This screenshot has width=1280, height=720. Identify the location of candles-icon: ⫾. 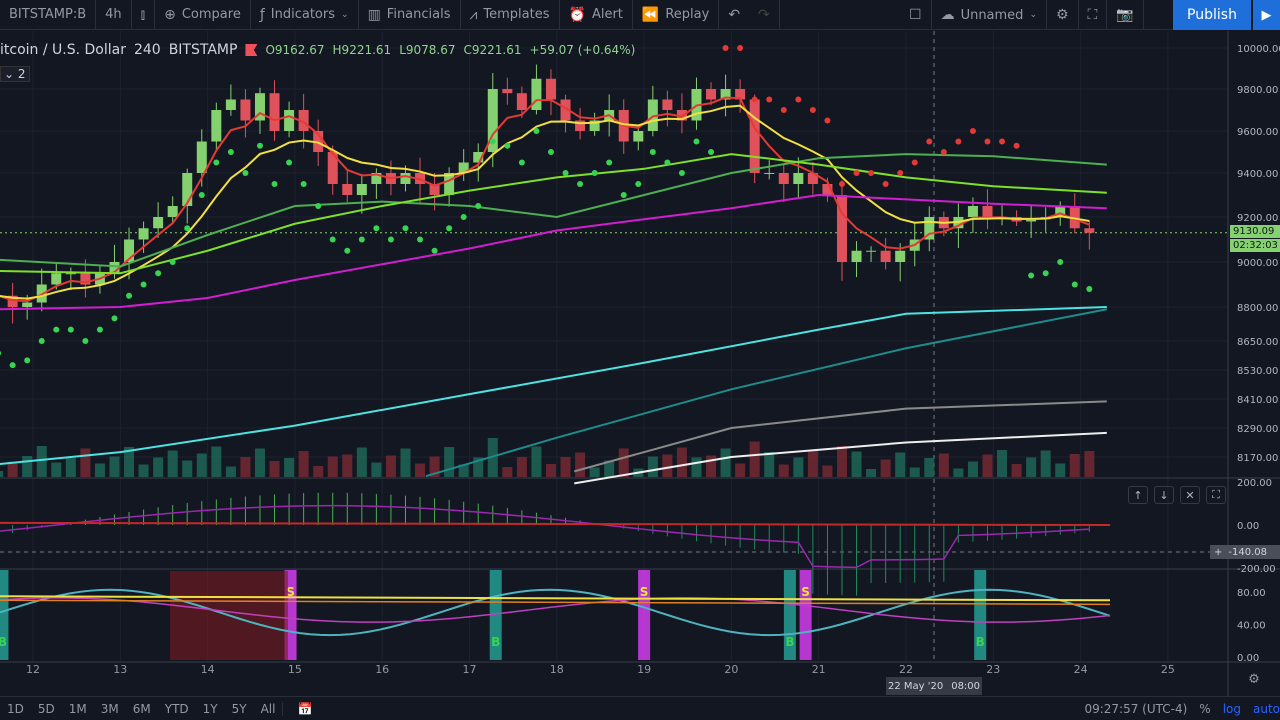
(143, 14).